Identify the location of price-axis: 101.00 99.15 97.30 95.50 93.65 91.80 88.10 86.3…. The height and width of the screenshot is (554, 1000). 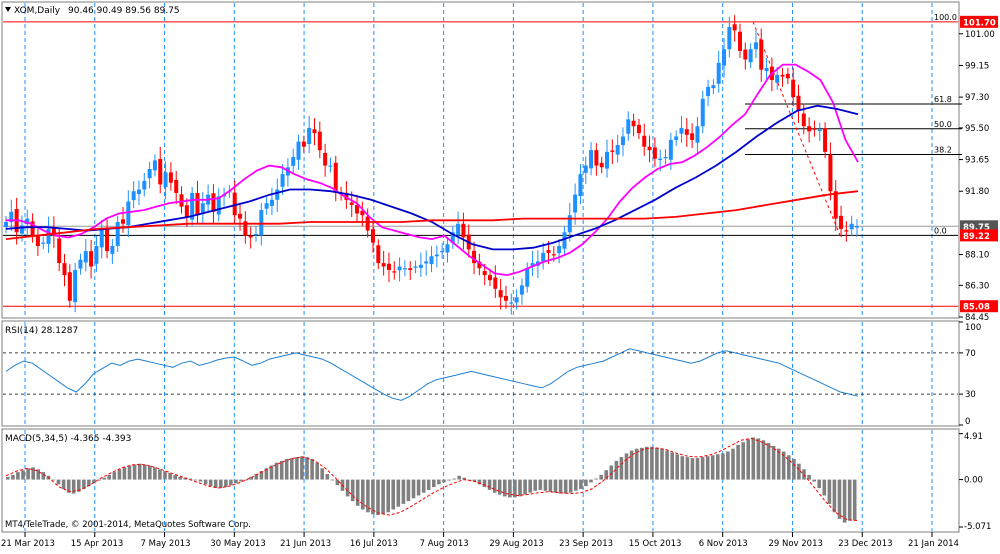
(977, 281).